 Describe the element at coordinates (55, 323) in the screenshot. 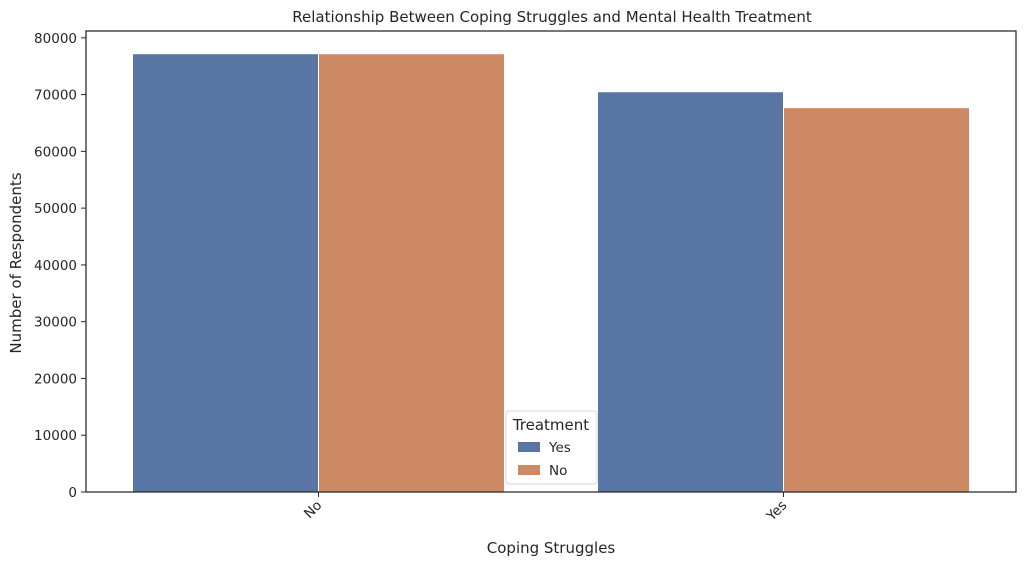

I see `y-tick-label: 30000` at that location.